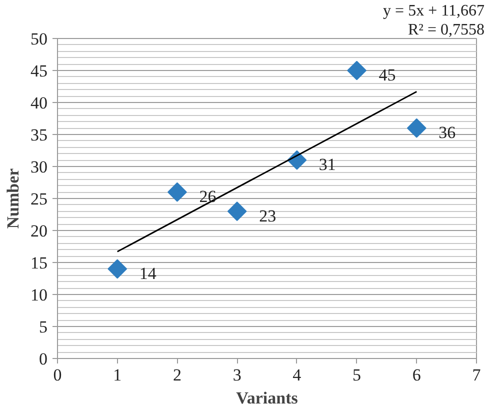 This screenshot has height=413, width=490. I want to click on y-tick-label: 15, so click(39, 263).